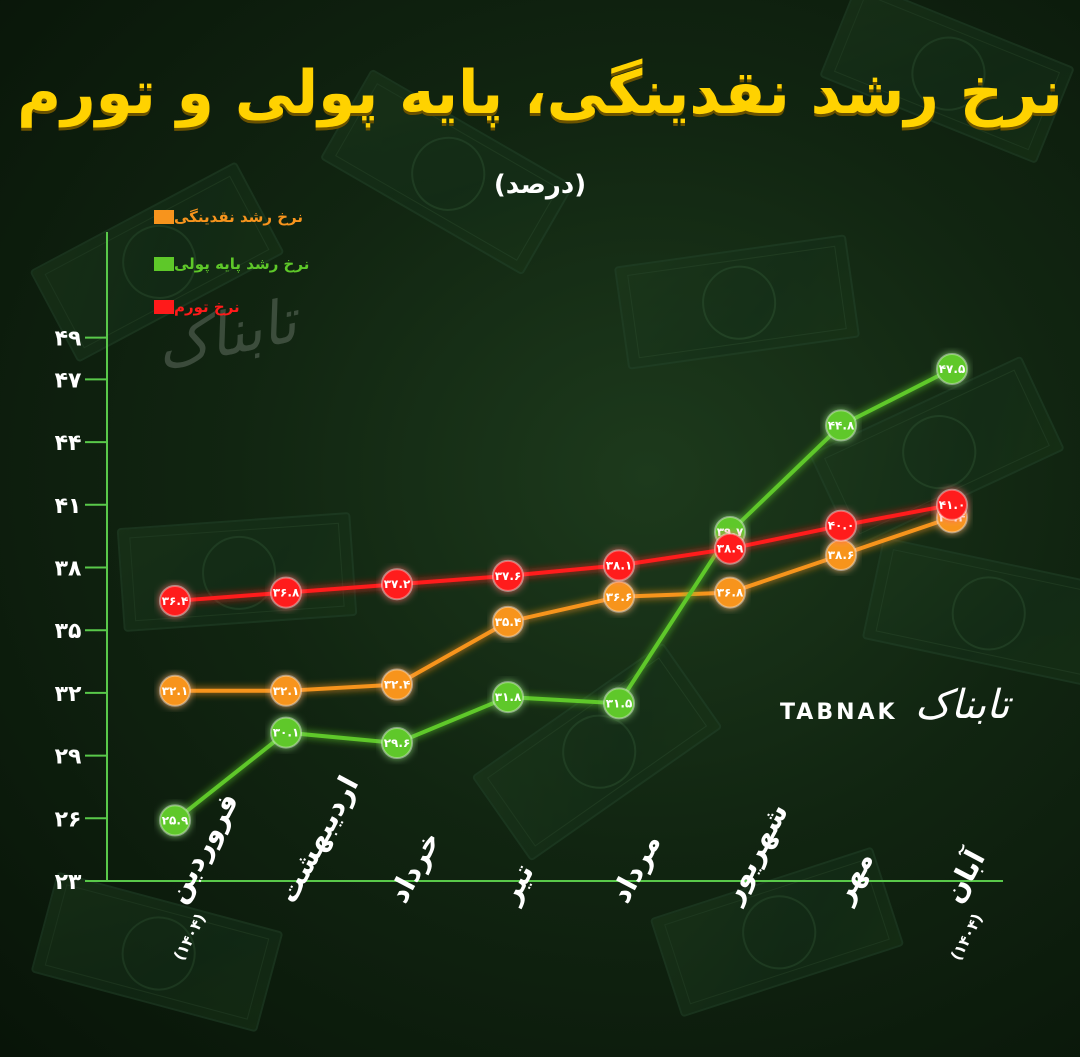 Image resolution: width=1080 pixels, height=1057 pixels. I want to click on data-label-monetary_base: ۲۵.۹, so click(175, 820).